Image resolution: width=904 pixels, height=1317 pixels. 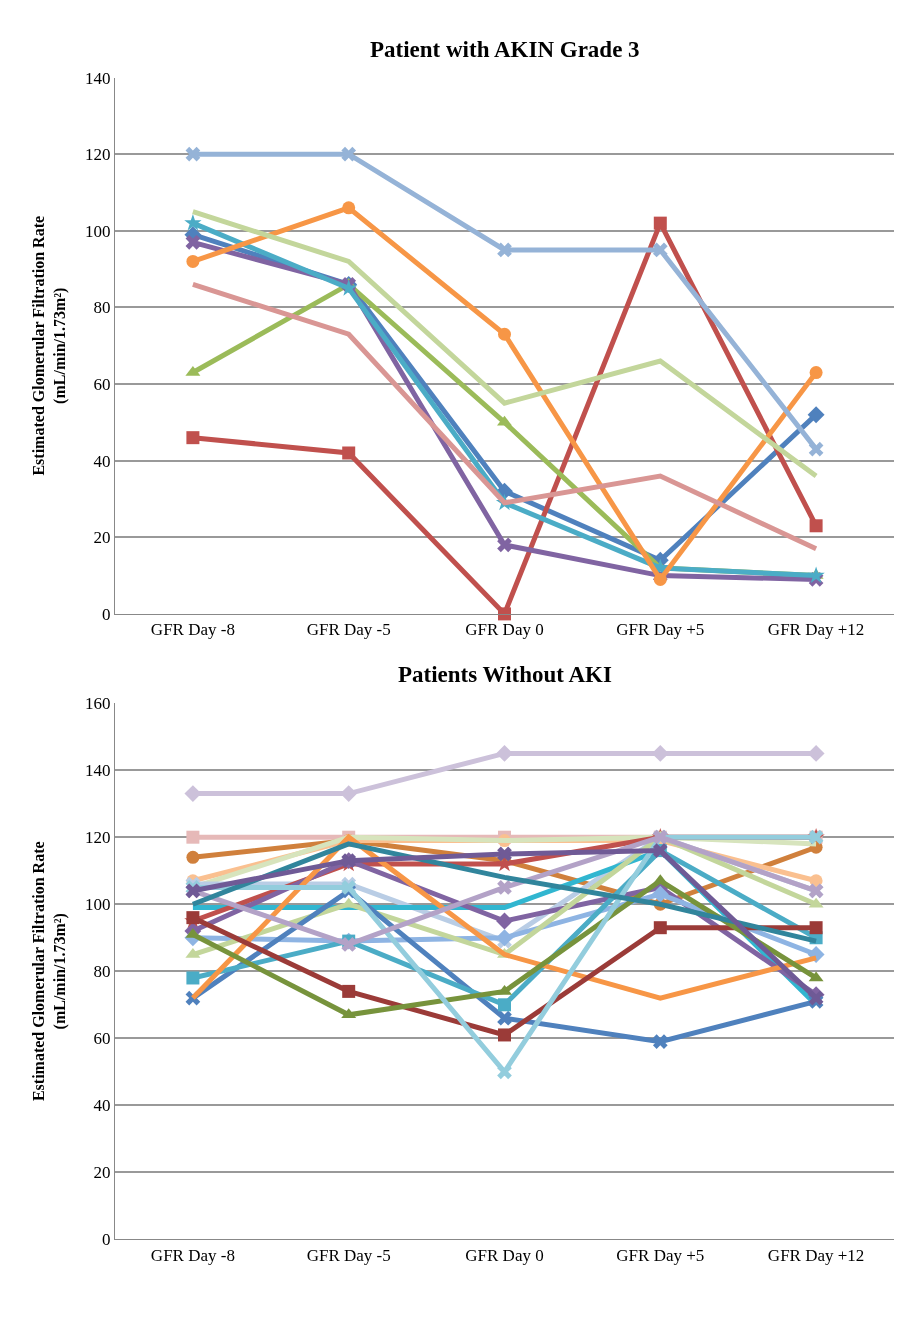 I want to click on chart-title: Patient with AKIN Grade 3, so click(x=505, y=49).